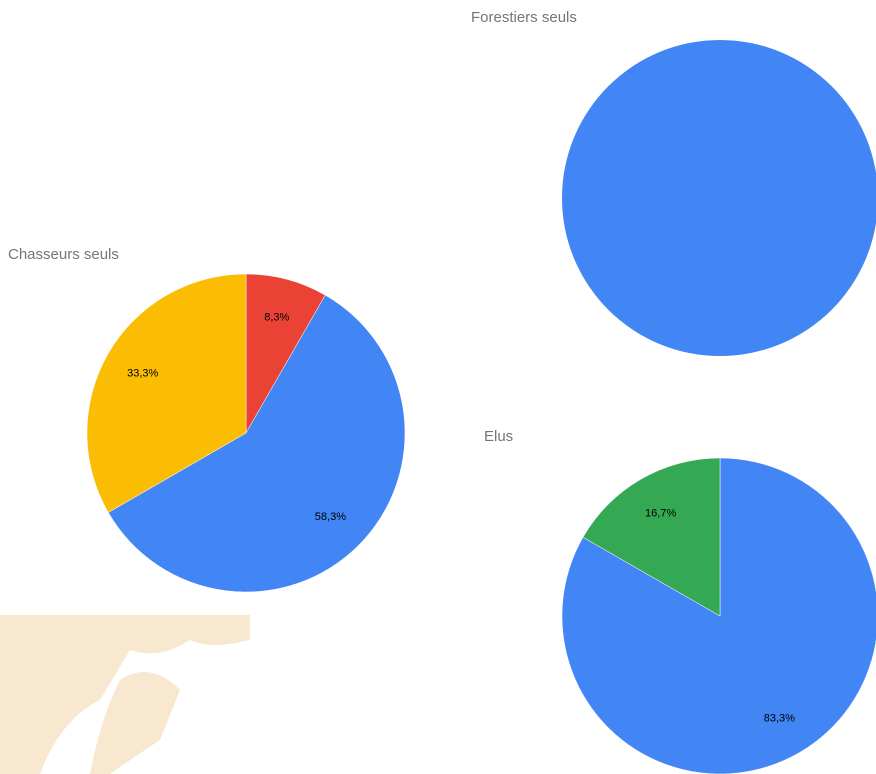  I want to click on chart-title: Forestiers seuls, so click(524, 17).